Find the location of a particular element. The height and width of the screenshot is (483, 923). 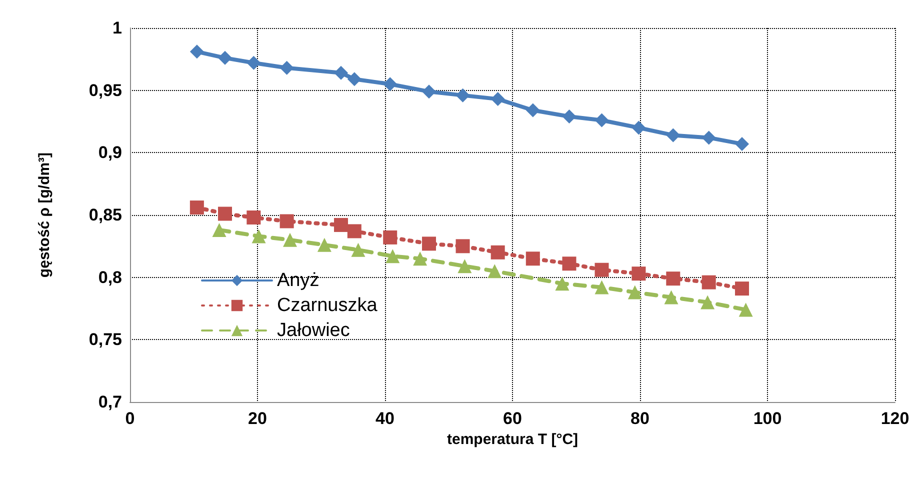

x-axis-title: temperatura T [°C] is located at coordinates (512, 439).